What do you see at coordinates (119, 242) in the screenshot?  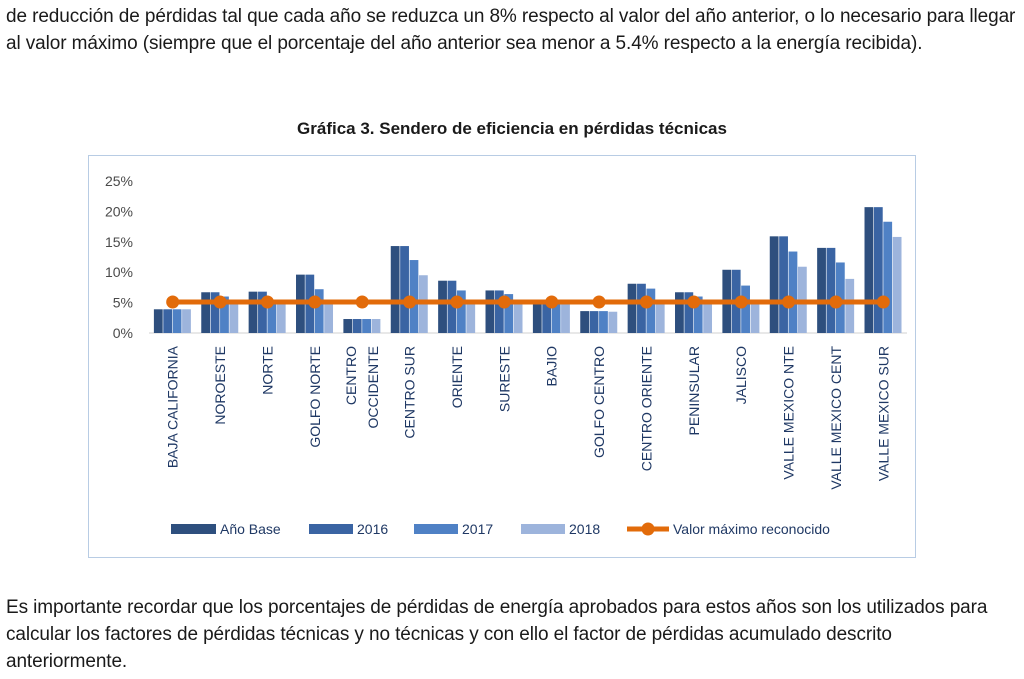 I see `y-tick-label: 15%` at bounding box center [119, 242].